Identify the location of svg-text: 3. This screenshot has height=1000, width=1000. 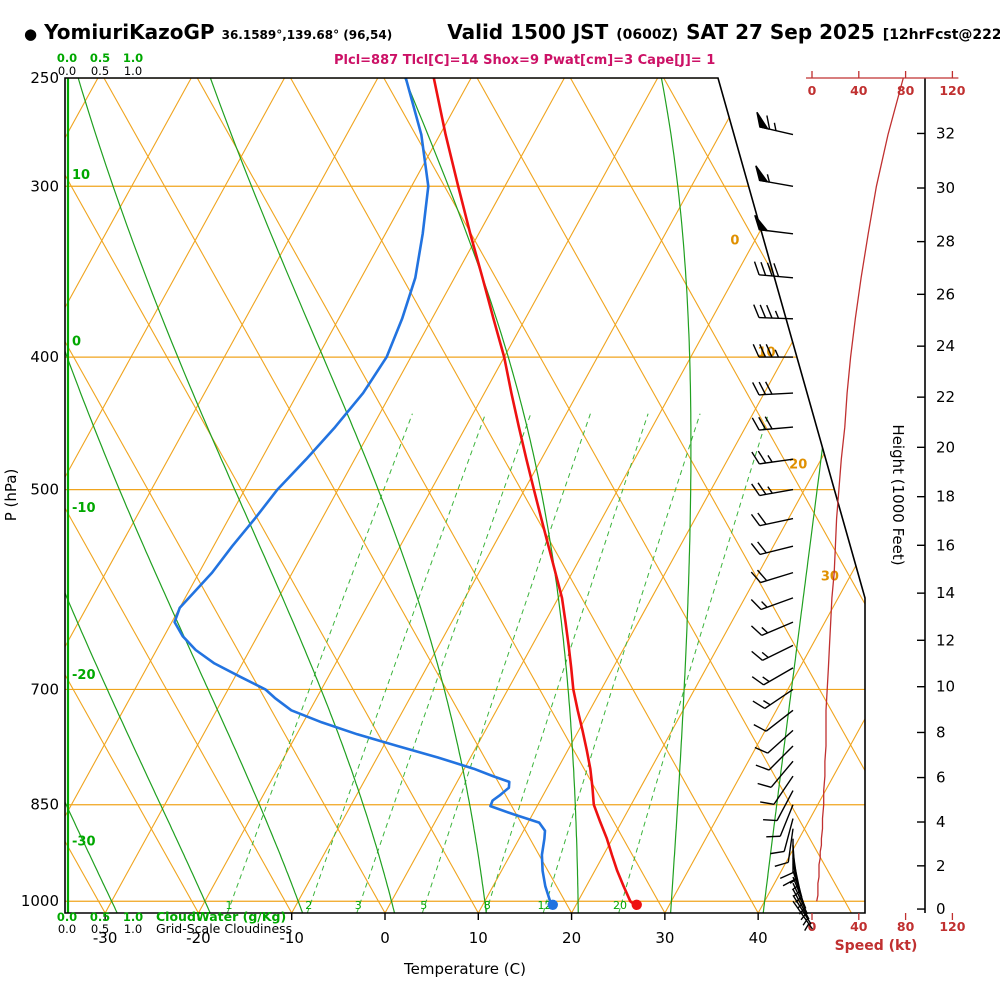
(358, 905).